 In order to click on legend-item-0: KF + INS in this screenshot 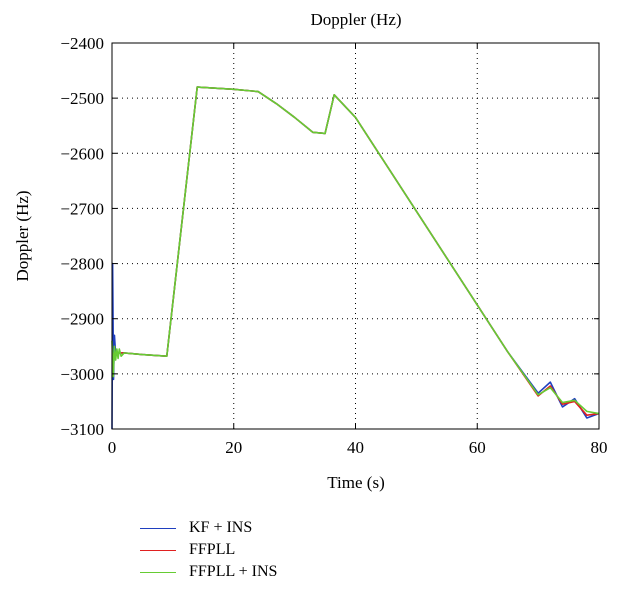, I will do `click(208, 528)`.